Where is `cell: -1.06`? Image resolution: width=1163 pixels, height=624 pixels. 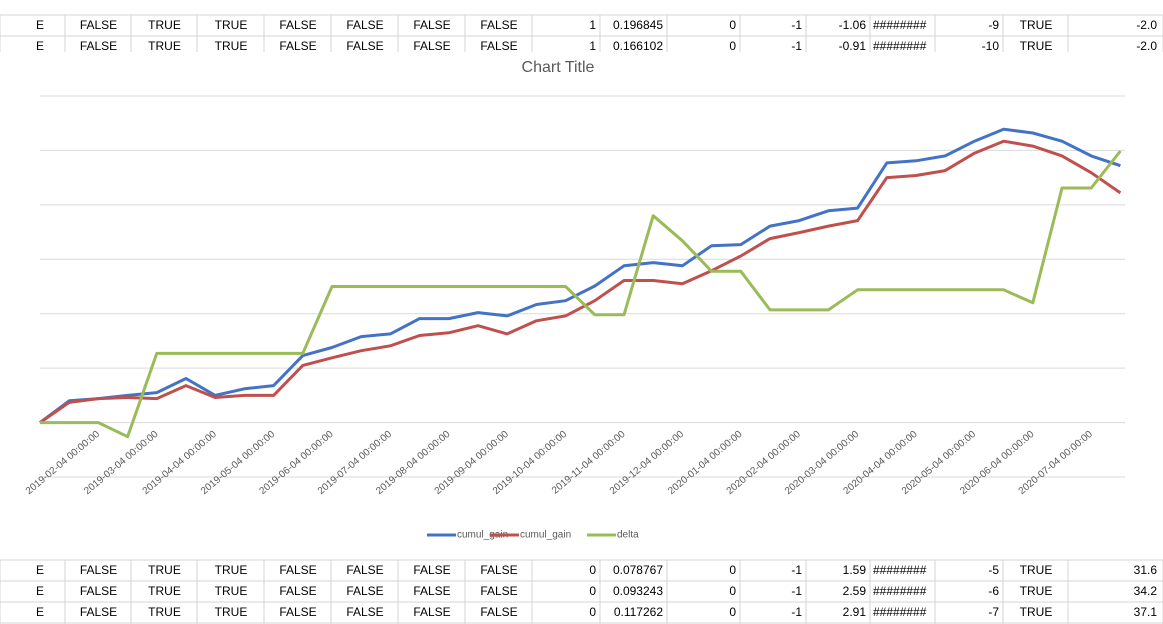
cell: -1.06 is located at coordinates (853, 25).